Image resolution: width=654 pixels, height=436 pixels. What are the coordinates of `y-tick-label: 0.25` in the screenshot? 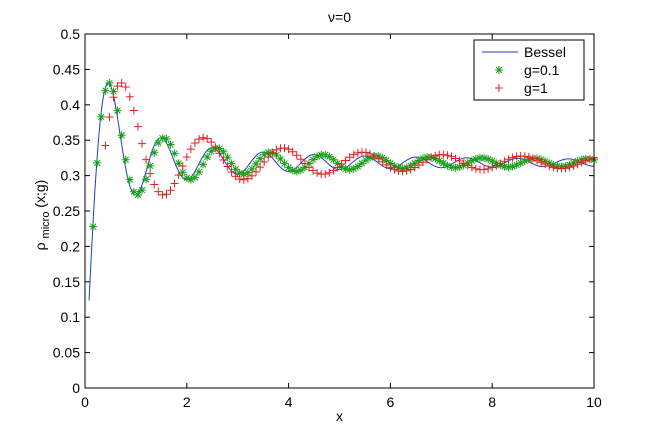 It's located at (66, 211).